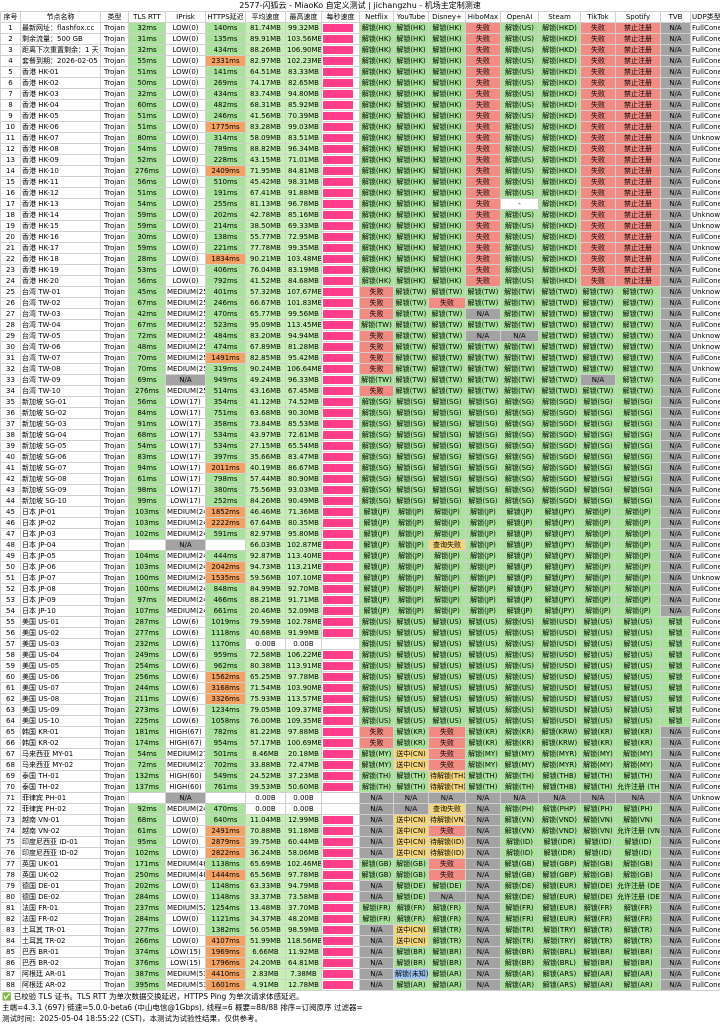 This screenshot has height=1024, width=720. Describe the element at coordinates (340, 17) in the screenshot. I see `column-header: 每秒速度` at that location.